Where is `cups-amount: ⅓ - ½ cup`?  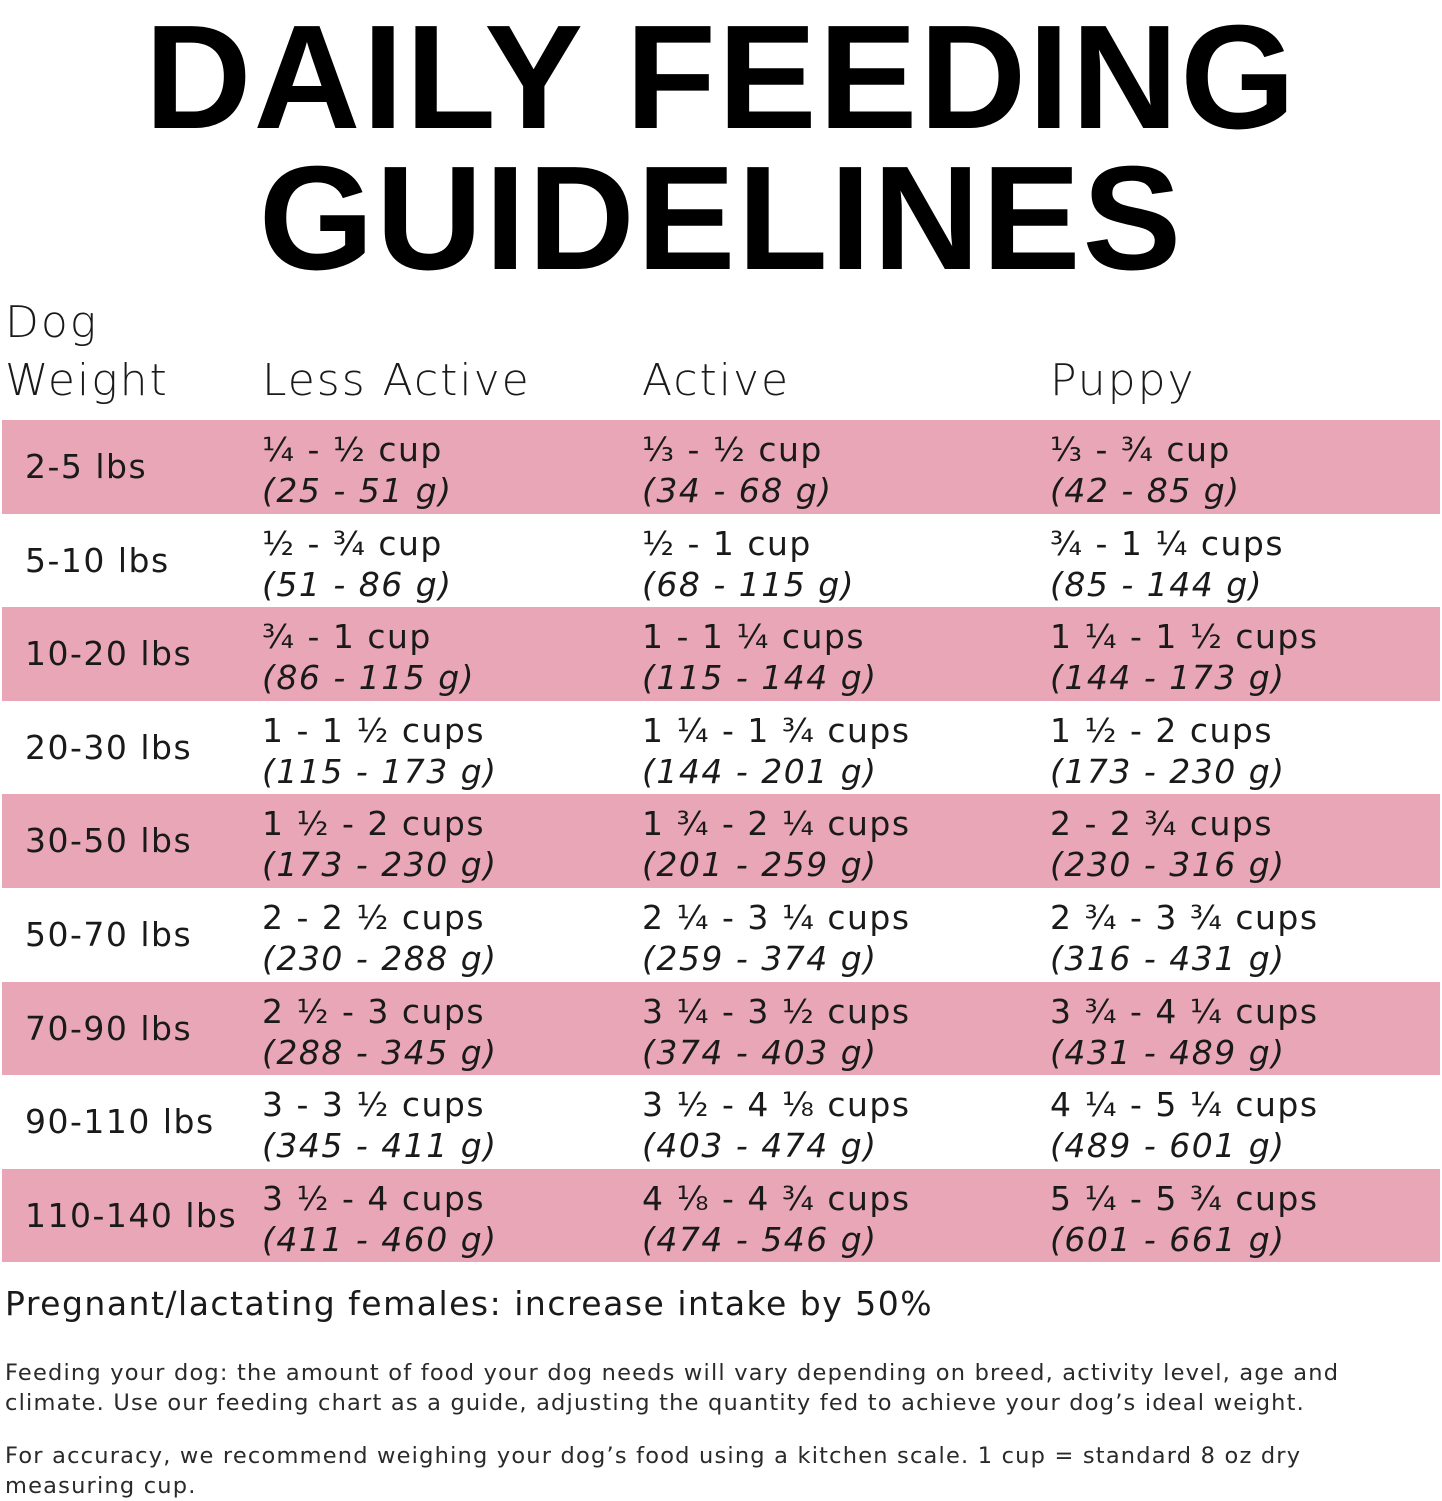 cups-amount: ⅓ - ½ cup is located at coordinates (732, 449).